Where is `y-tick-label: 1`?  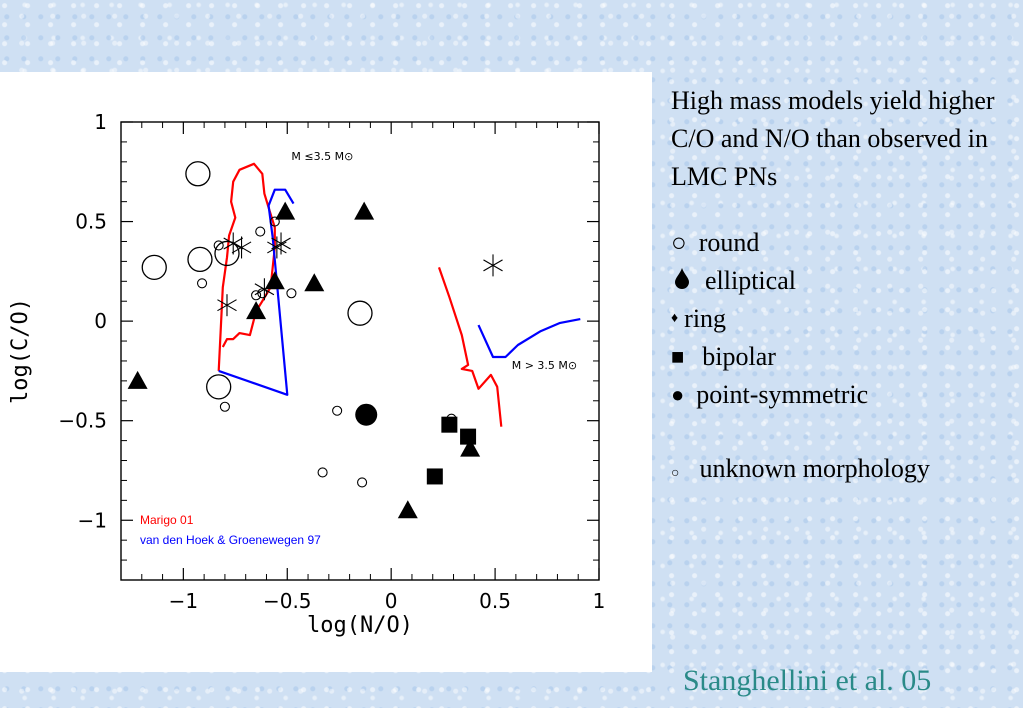 y-tick-label: 1 is located at coordinates (100, 122).